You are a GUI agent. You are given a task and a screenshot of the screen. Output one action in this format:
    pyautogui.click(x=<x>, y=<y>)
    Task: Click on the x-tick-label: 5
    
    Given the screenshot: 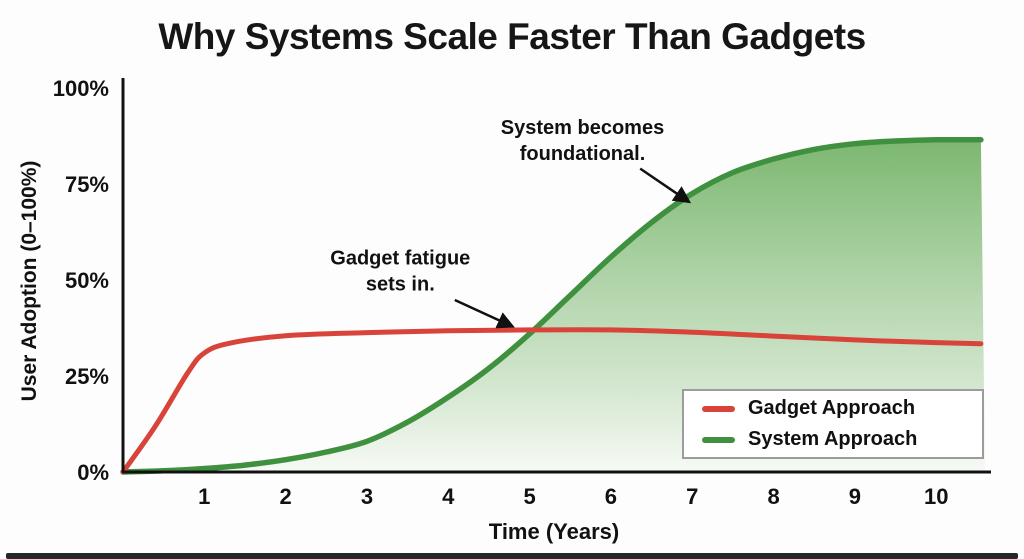 What is the action you would take?
    pyautogui.click(x=529, y=496)
    